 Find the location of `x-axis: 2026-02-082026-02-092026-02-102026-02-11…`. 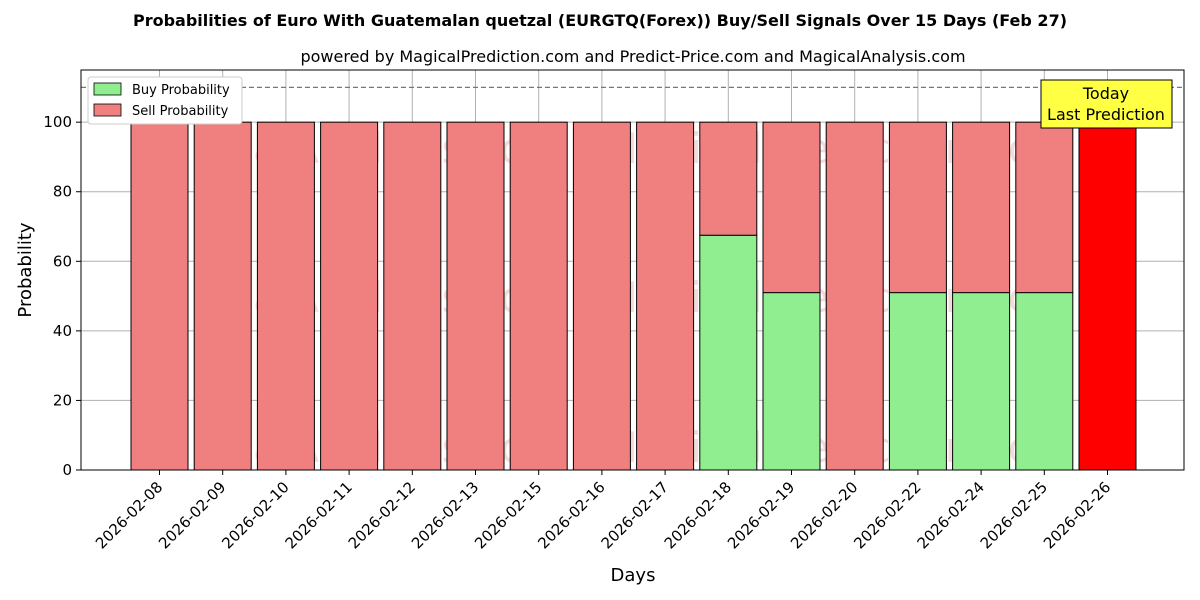

x-axis: 2026-02-082026-02-092026-02-102026-02-11… is located at coordinates (603, 511).